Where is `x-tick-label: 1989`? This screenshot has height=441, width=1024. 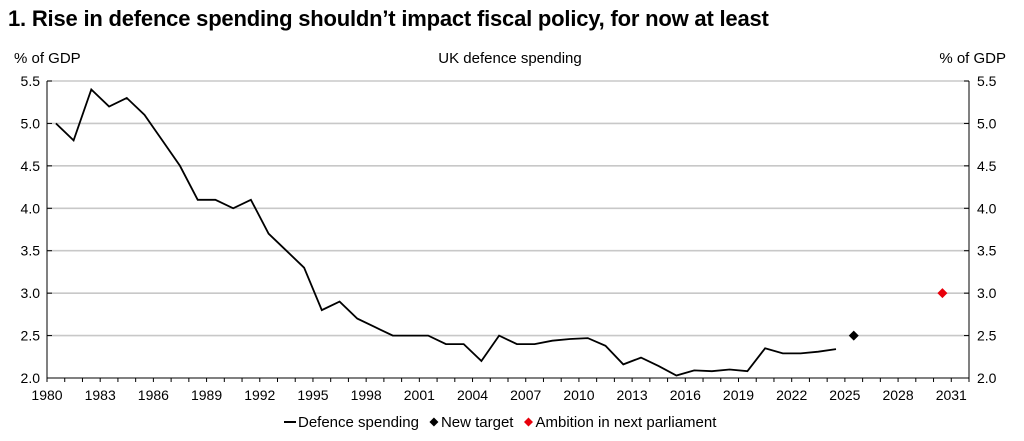 x-tick-label: 1989 is located at coordinates (206, 395).